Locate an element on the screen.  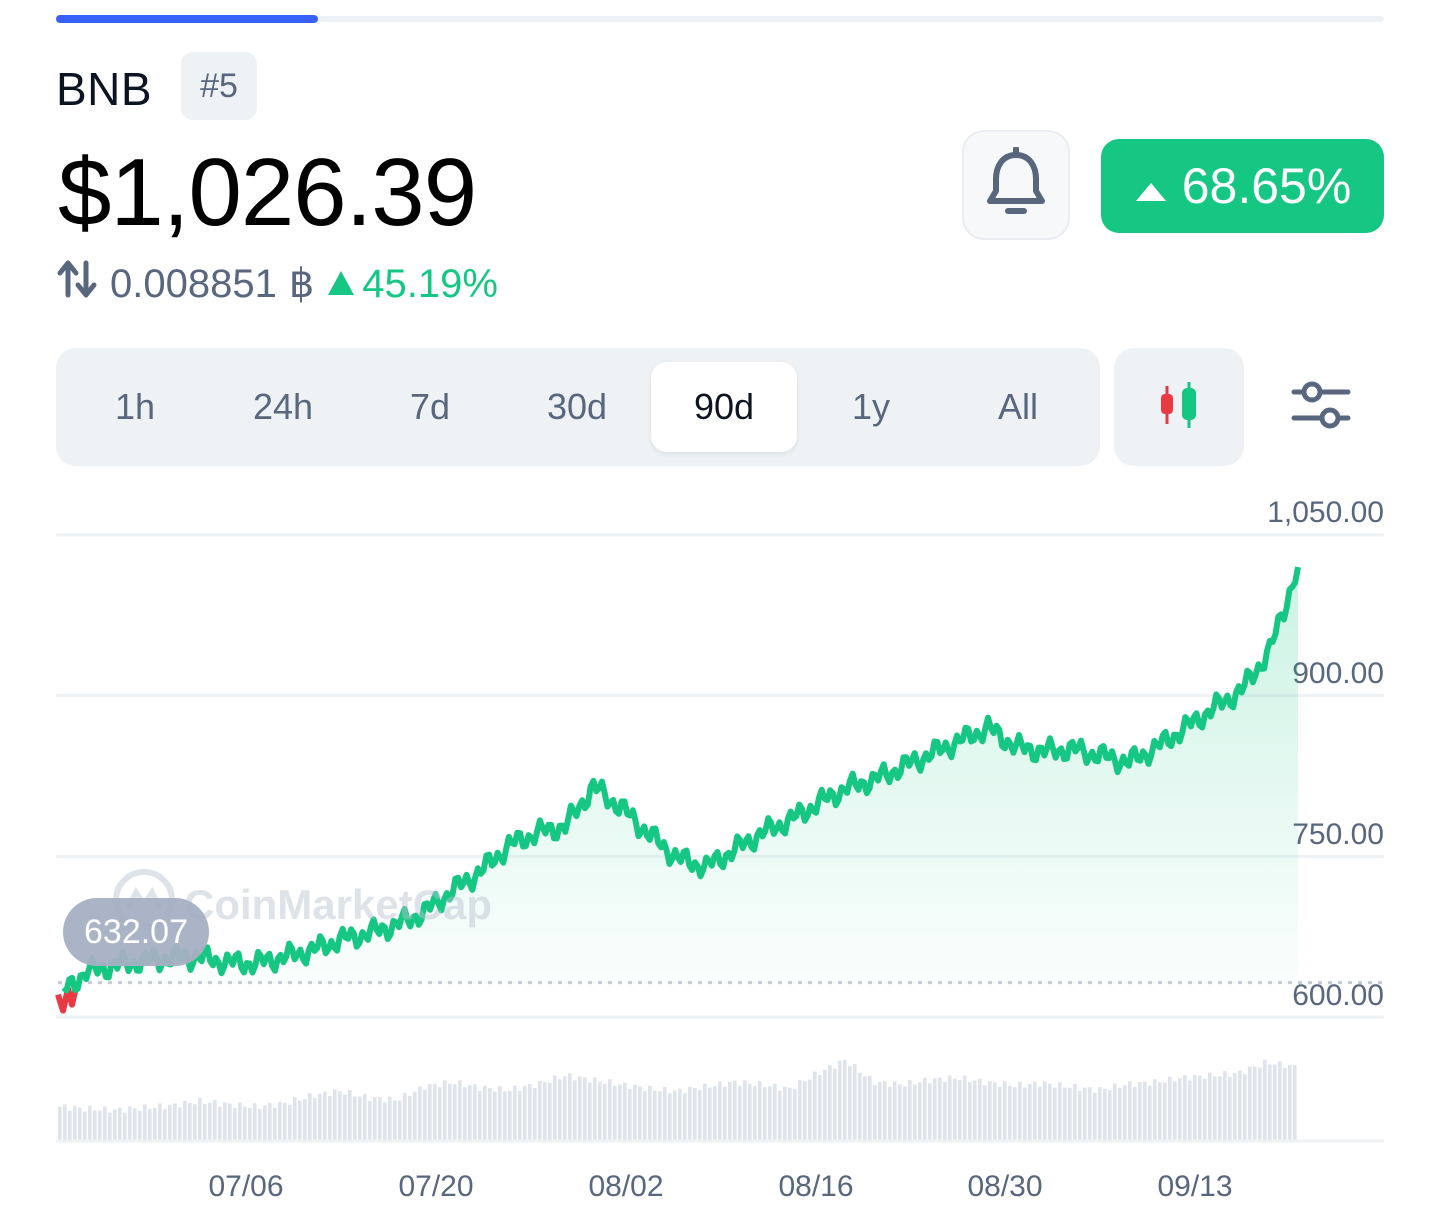
watermark-text: CoinMarketCap is located at coordinates (338, 904).